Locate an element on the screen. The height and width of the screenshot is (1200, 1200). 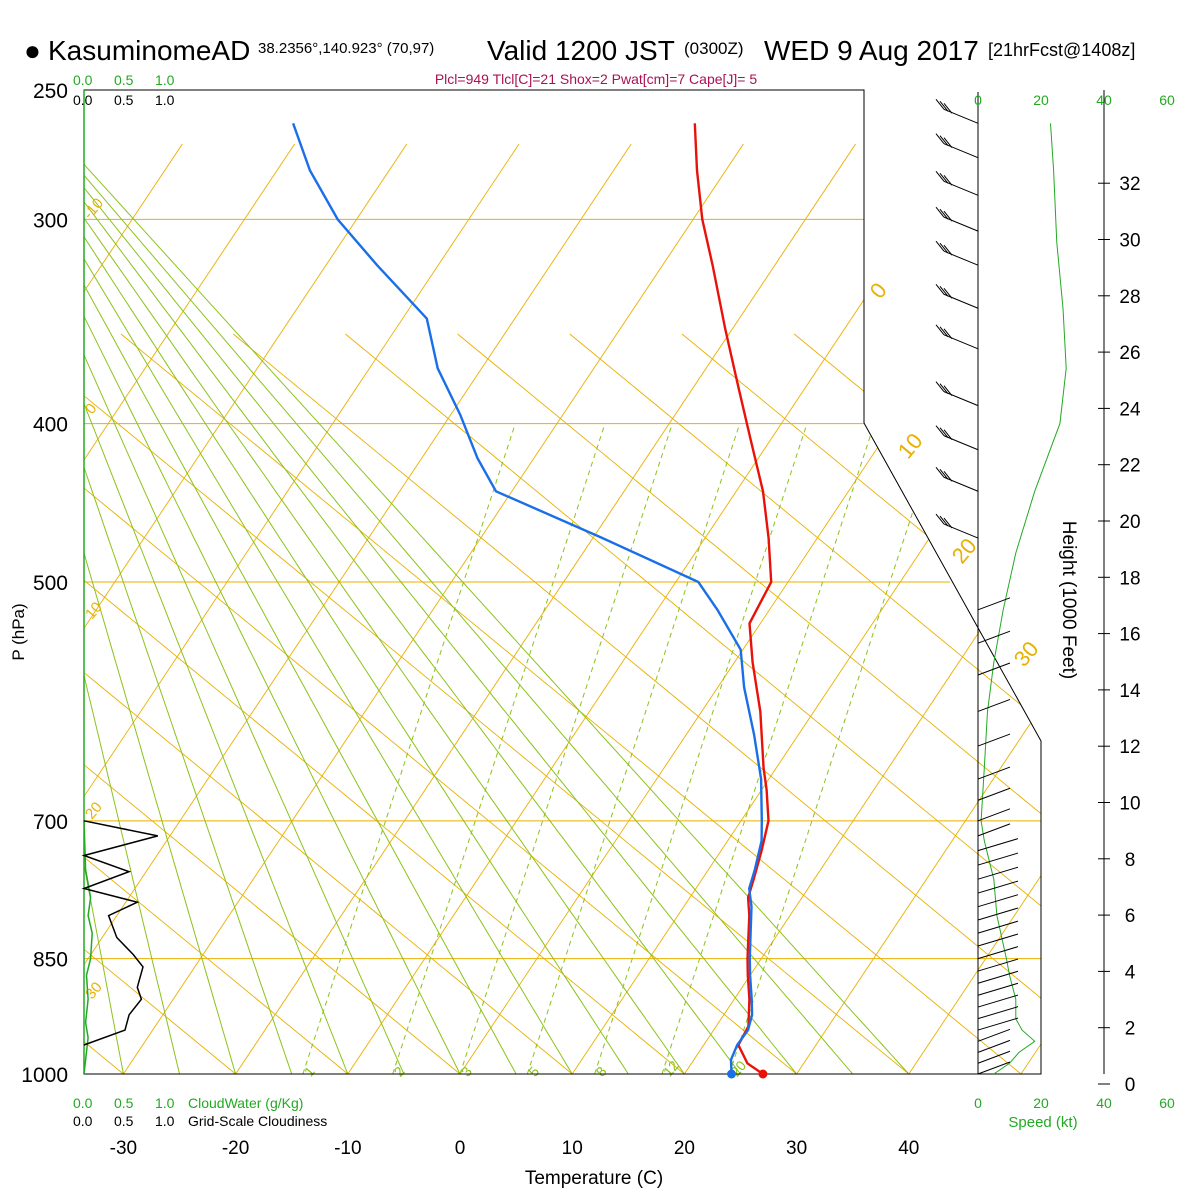
pressure-tick-label: 850 is located at coordinates (50, 960).